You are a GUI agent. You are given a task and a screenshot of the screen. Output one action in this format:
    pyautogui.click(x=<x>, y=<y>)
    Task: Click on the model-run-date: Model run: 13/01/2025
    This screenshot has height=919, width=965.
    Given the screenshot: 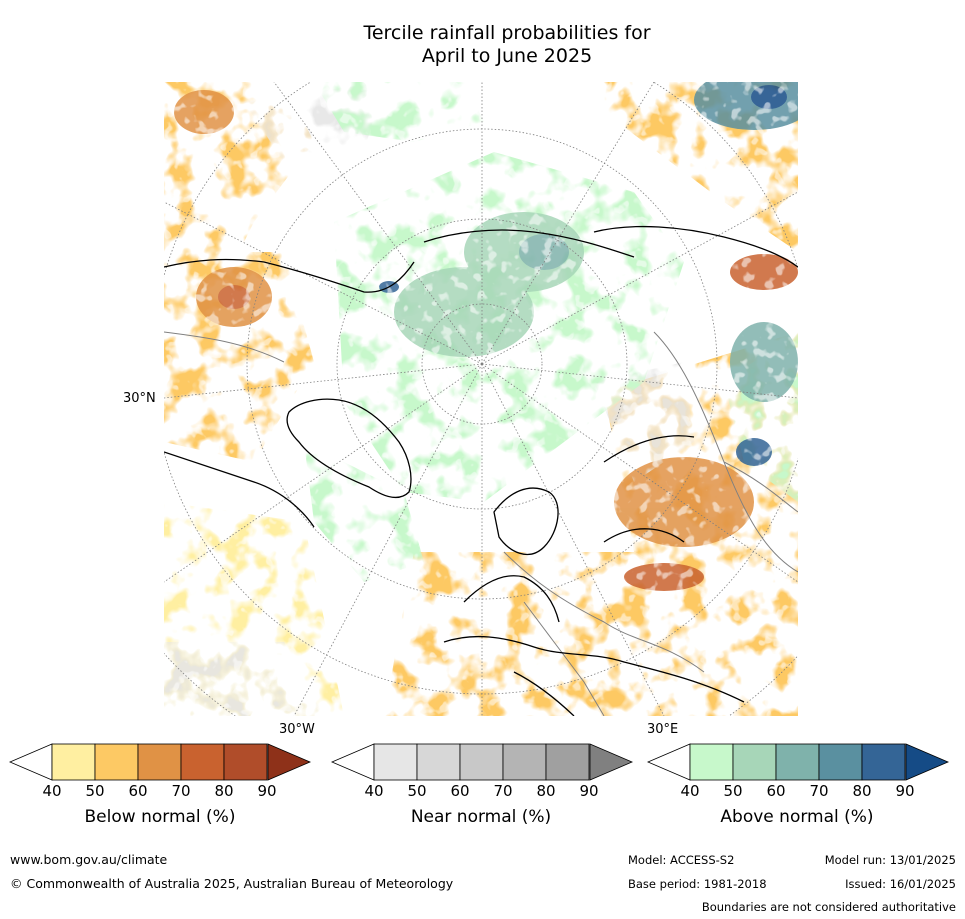 What is the action you would take?
    pyautogui.click(x=890, y=860)
    